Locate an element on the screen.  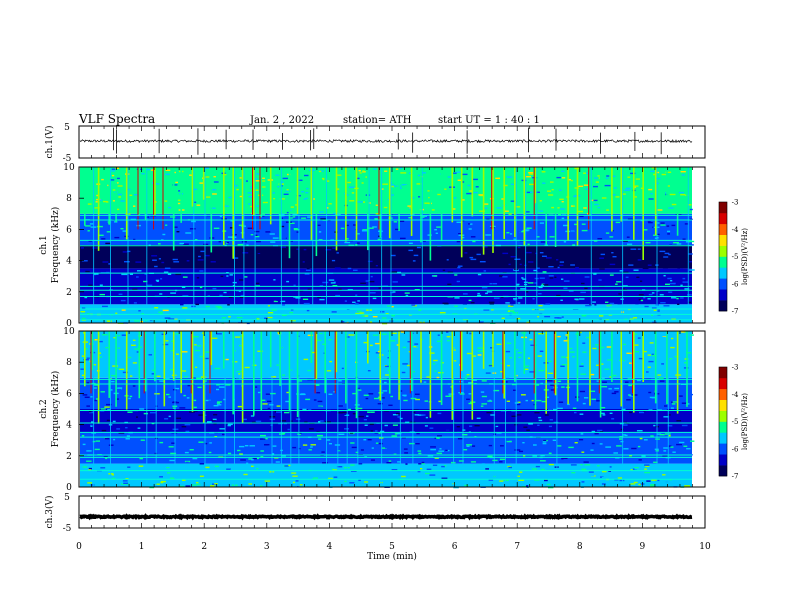
y-axis-label: ch.1(V) is located at coordinates (49, 142).